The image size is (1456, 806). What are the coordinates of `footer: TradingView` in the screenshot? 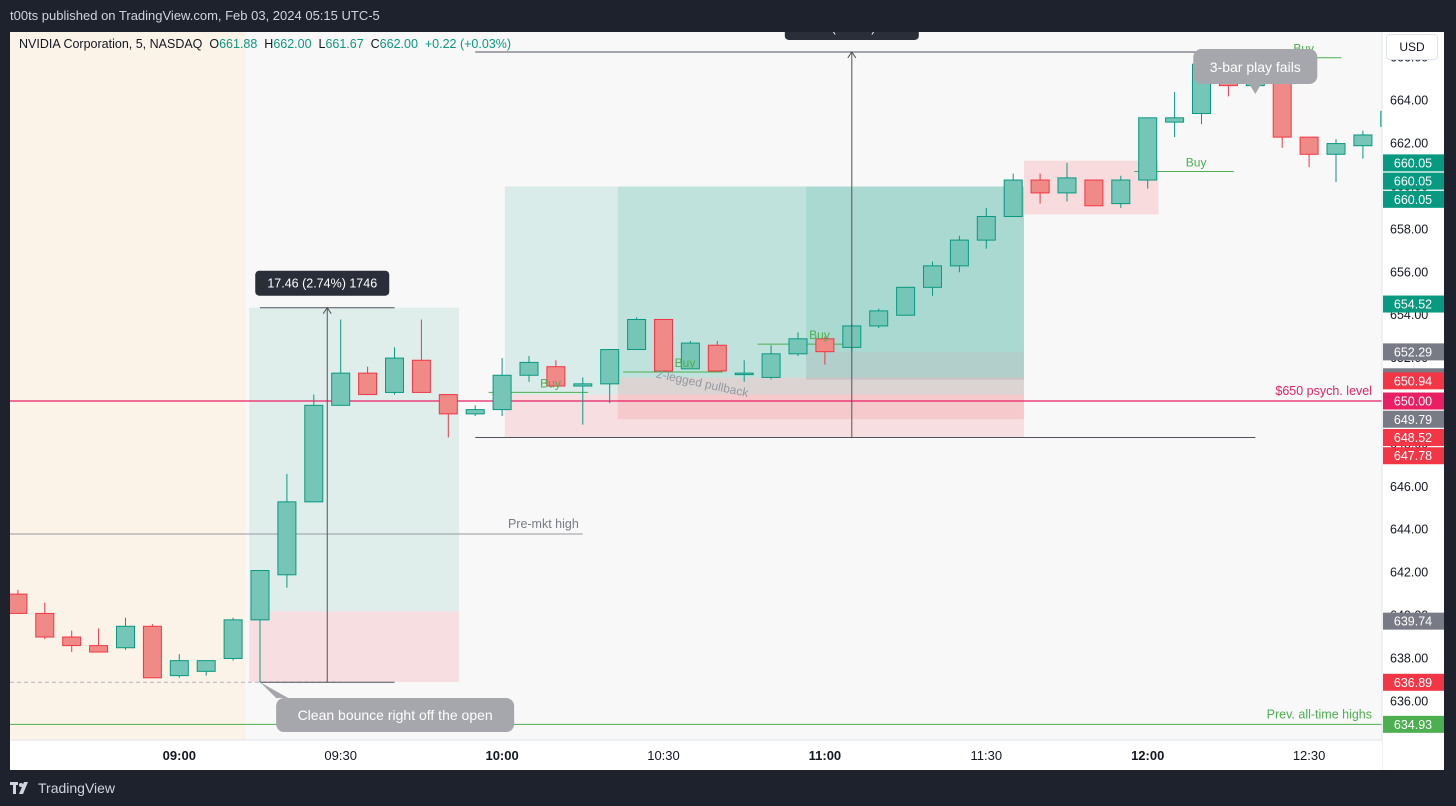 It's located at (728, 788).